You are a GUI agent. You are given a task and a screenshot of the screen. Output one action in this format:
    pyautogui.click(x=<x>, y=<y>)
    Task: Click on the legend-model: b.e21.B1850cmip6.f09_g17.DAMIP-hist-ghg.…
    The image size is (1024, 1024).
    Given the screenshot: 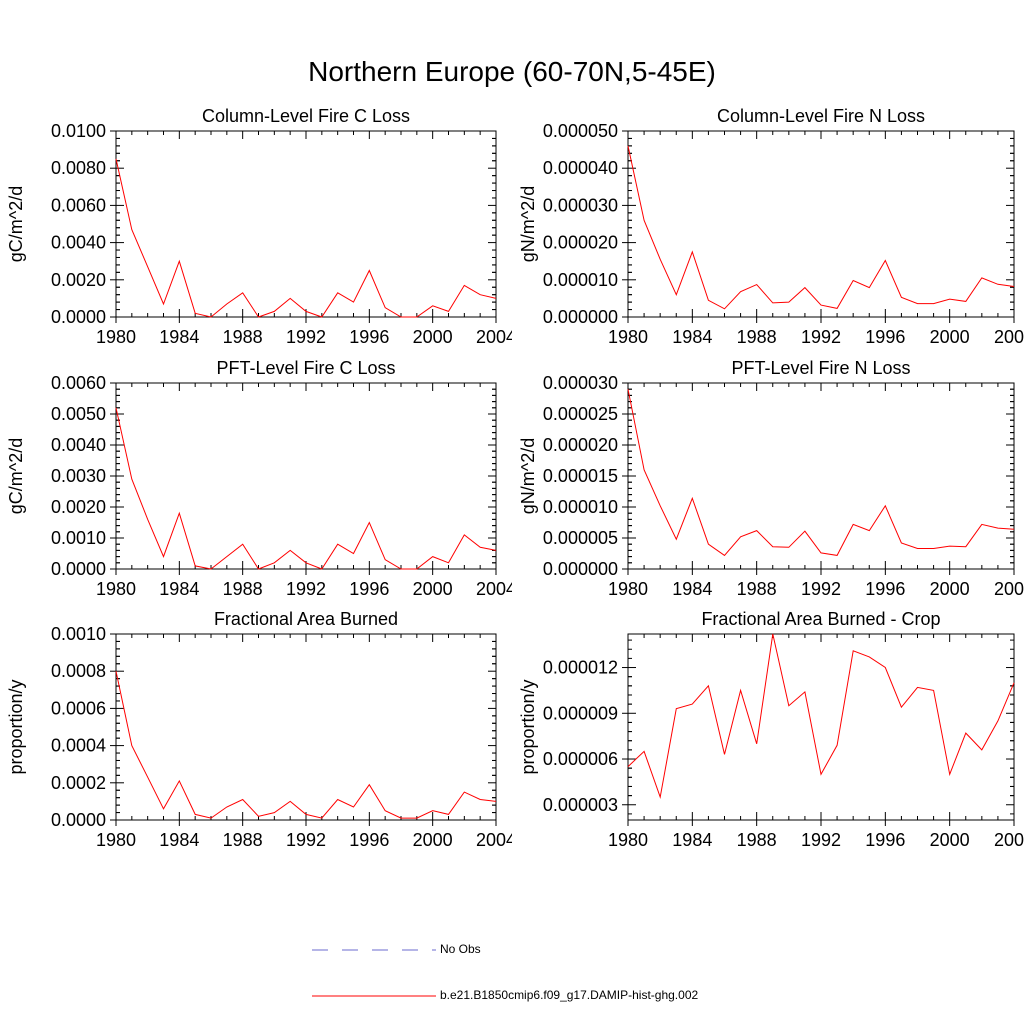 What is the action you would take?
    pyautogui.click(x=512, y=996)
    